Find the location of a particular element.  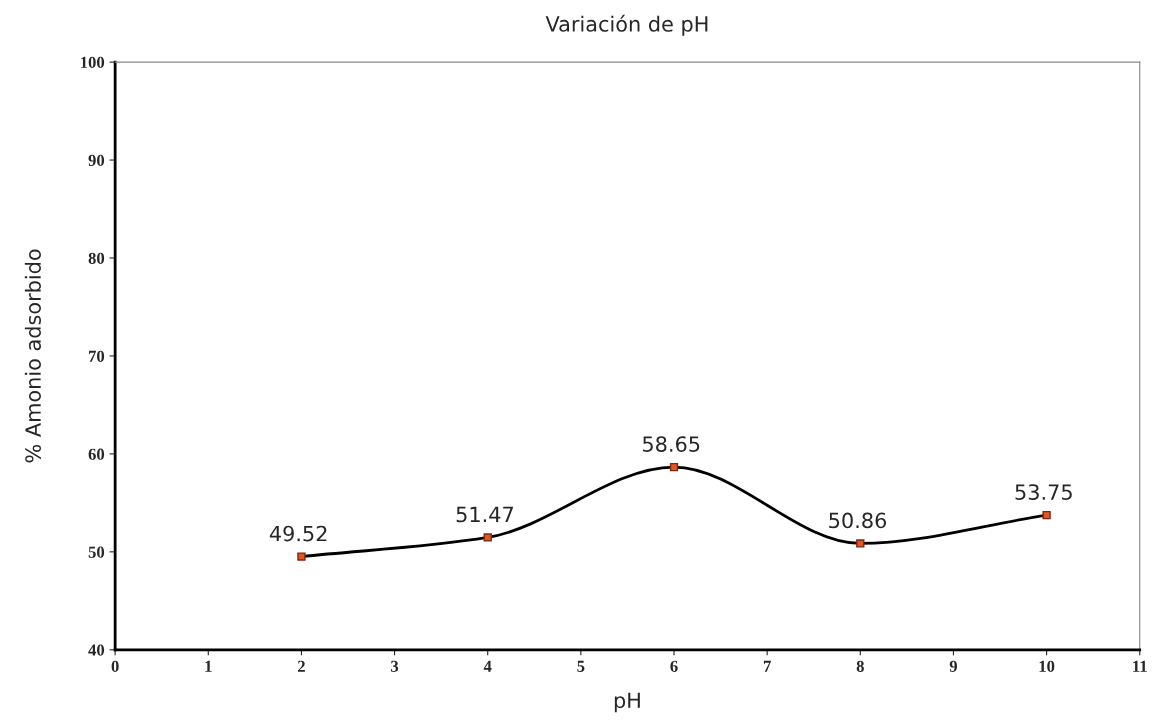

data-label: 58.65 is located at coordinates (671, 444).